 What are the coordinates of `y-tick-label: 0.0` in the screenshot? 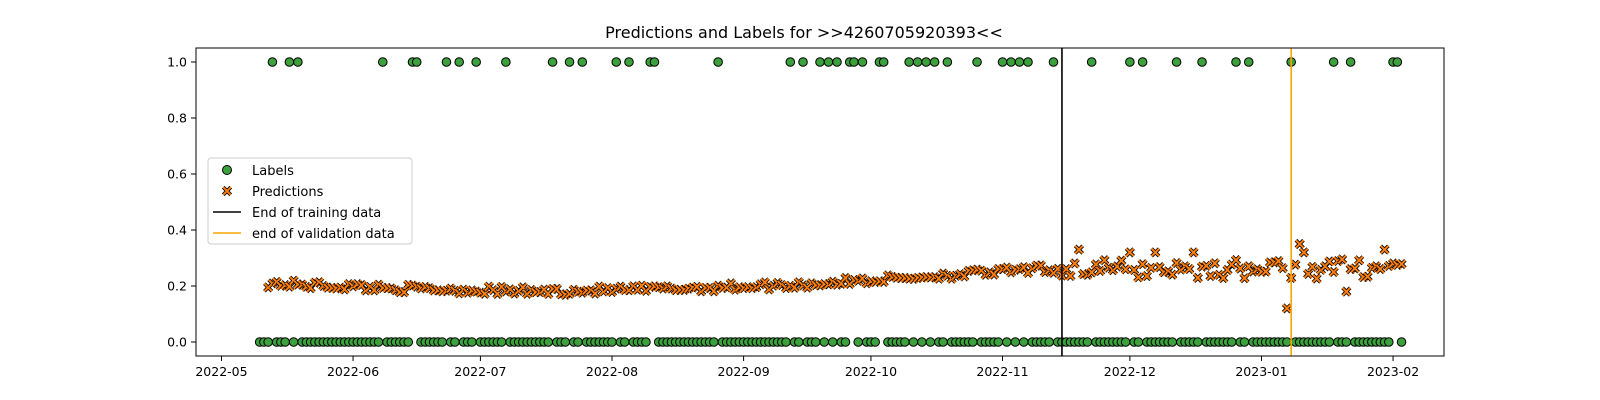 It's located at (177, 342).